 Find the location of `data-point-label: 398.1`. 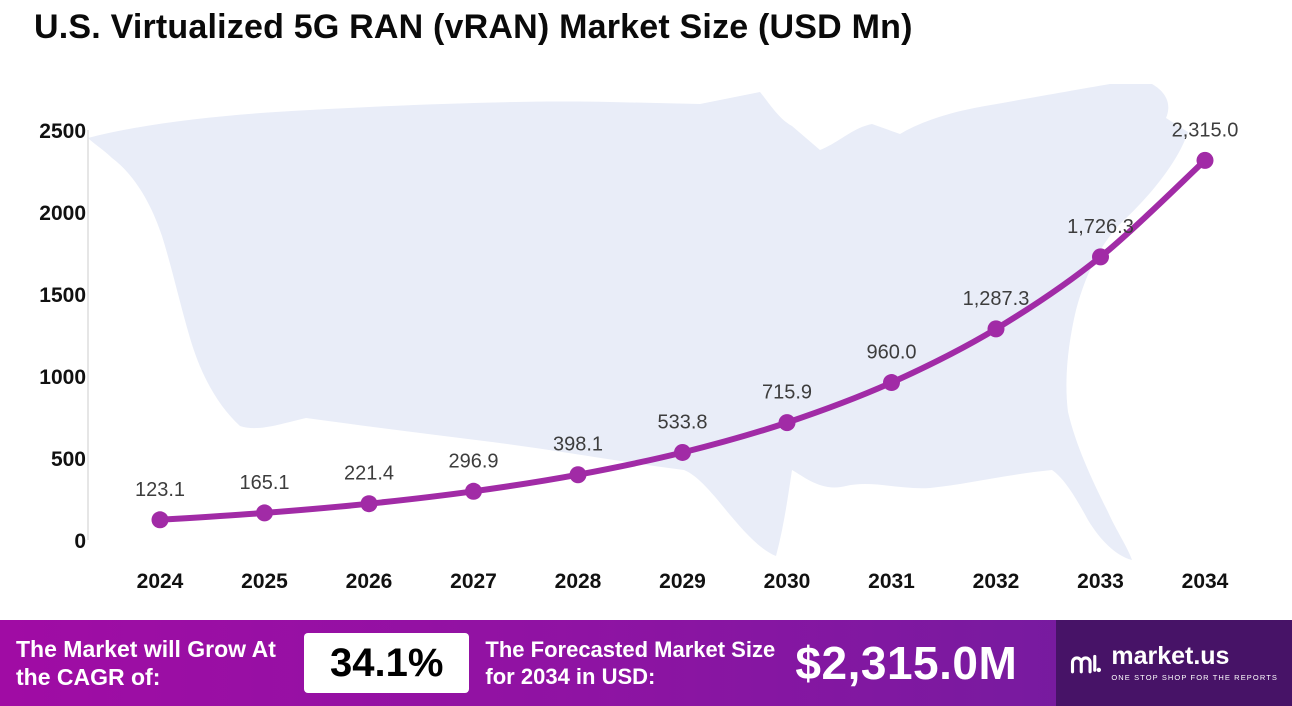

data-point-label: 398.1 is located at coordinates (578, 445).